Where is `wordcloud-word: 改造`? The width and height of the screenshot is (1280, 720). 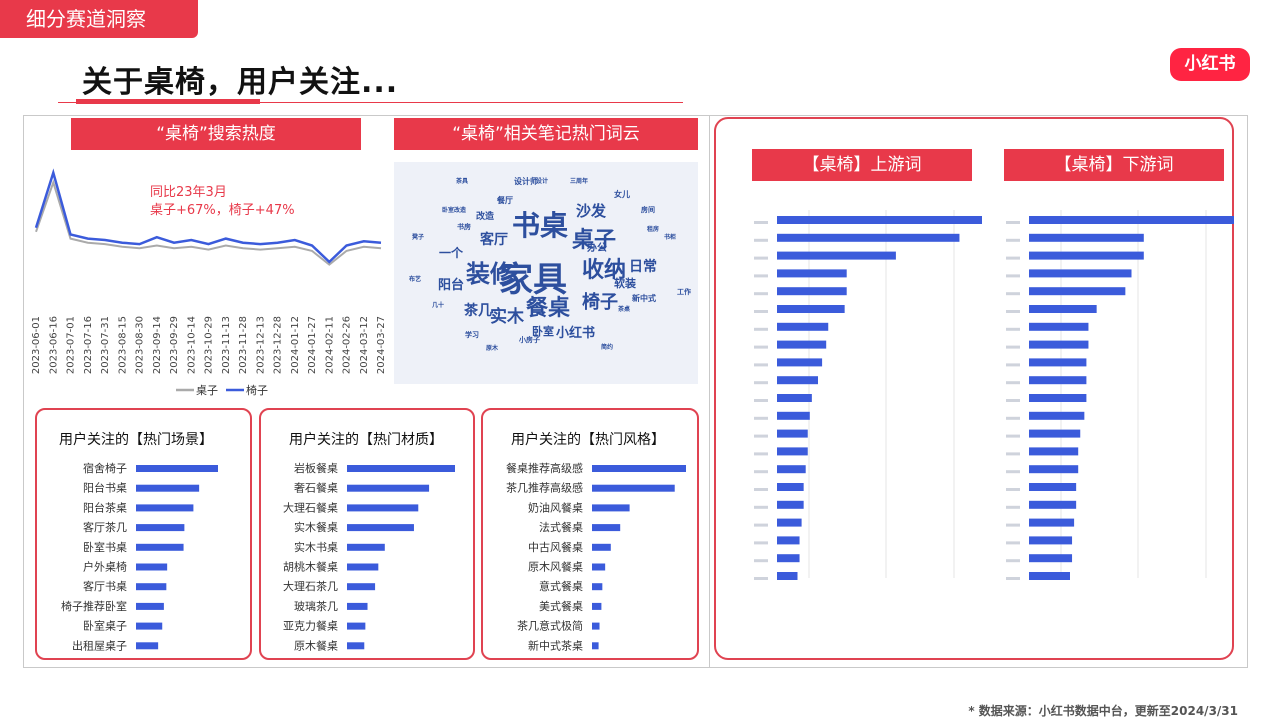 wordcloud-word: 改造 is located at coordinates (485, 217).